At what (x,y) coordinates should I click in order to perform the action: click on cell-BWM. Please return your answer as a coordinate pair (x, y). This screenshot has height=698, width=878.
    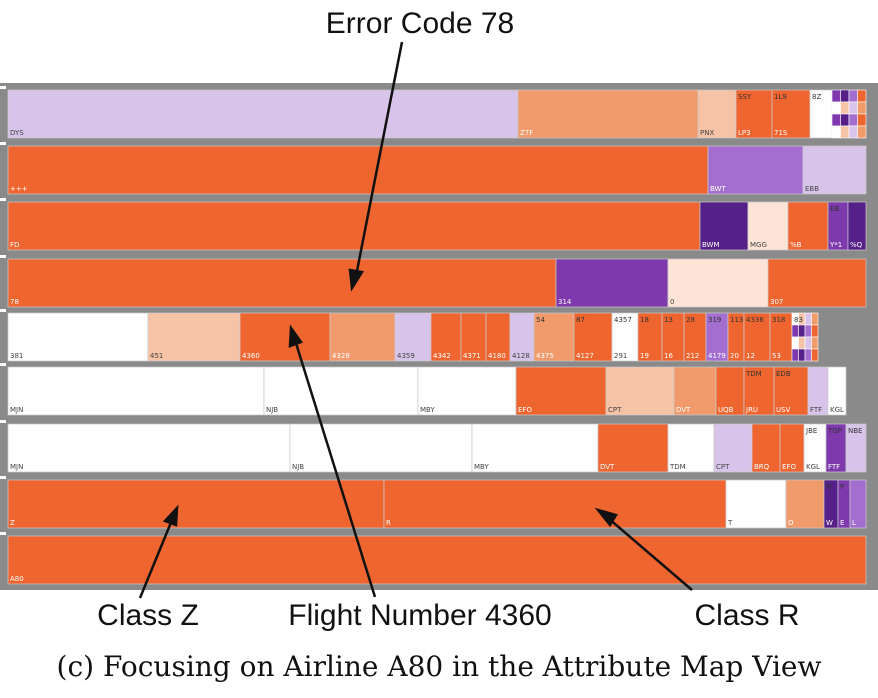
    Looking at the image, I should click on (724, 226).